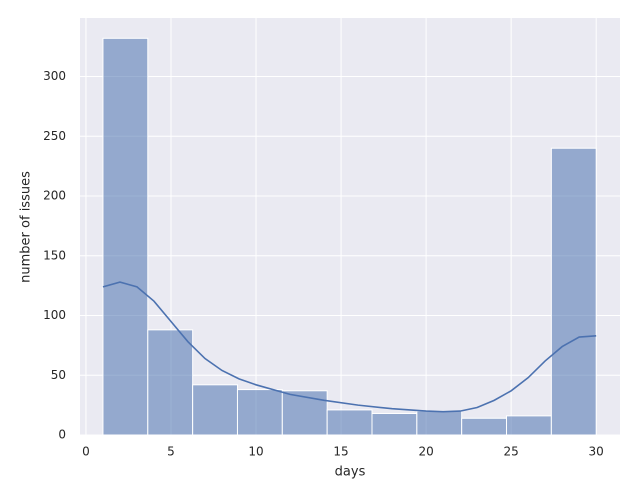  Describe the element at coordinates (54, 315) in the screenshot. I see `y-tick-label: 100` at that location.